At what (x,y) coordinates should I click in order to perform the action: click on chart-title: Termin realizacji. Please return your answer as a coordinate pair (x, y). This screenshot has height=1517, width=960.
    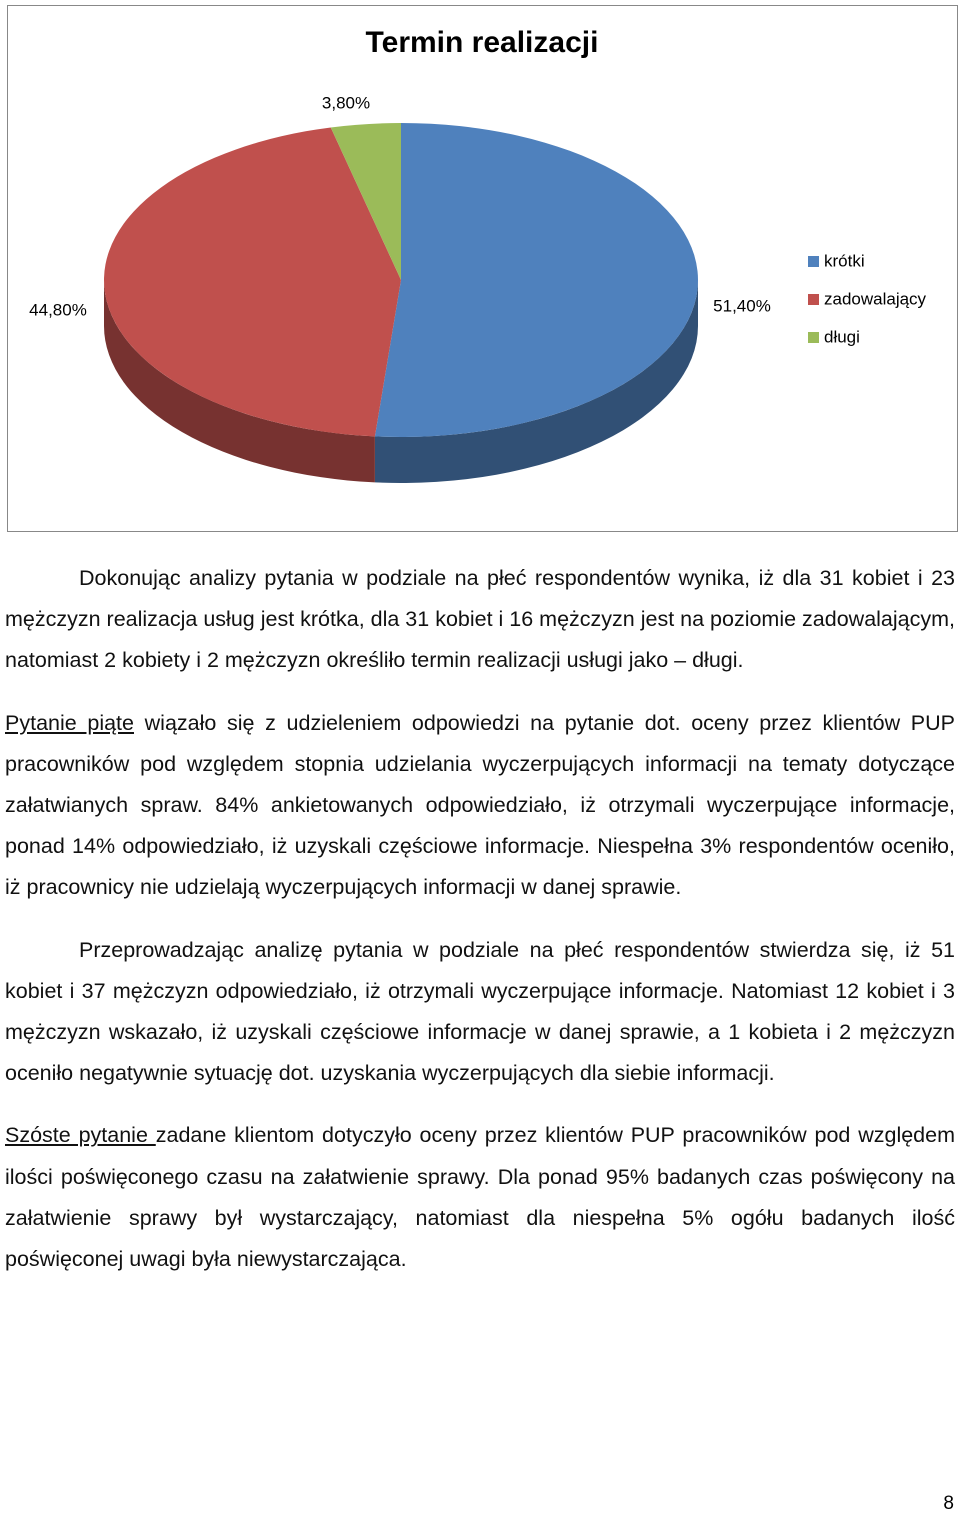
    Looking at the image, I should click on (482, 42).